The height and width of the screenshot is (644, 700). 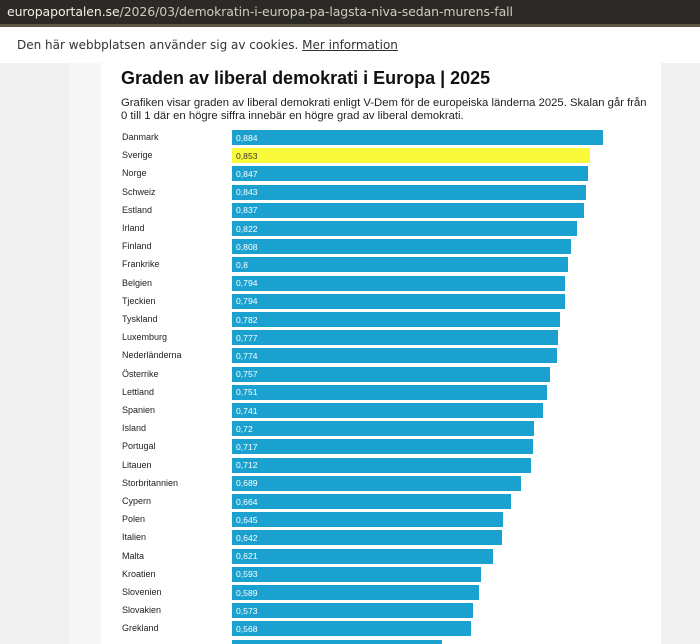 What do you see at coordinates (247, 446) in the screenshot?
I see `bar-value-label: 0,717` at bounding box center [247, 446].